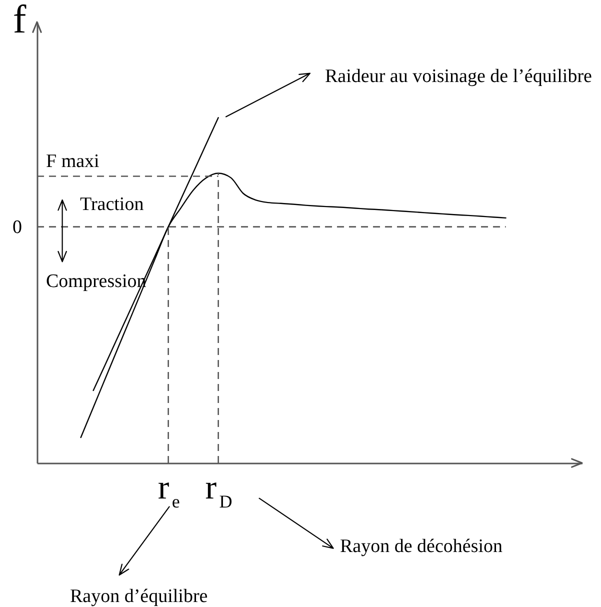 This screenshot has height=607, width=601. Describe the element at coordinates (17, 227) in the screenshot. I see `ref-line-label: 0` at that location.